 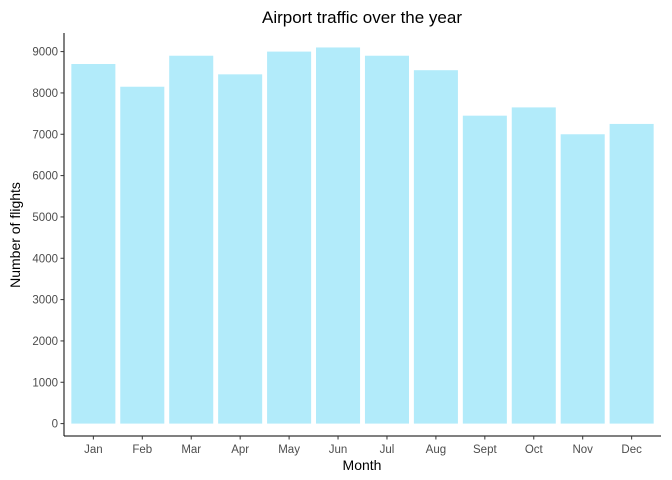 What do you see at coordinates (485, 450) in the screenshot?
I see `x-tick-label-sept: Sept` at bounding box center [485, 450].